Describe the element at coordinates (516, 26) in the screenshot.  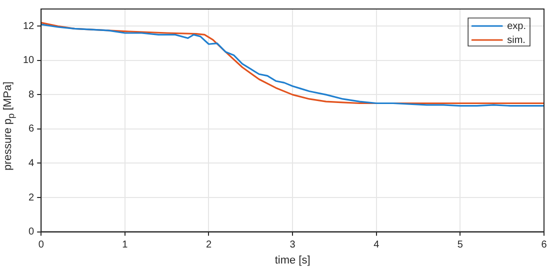
I see `legend-label: exp.` at that location.